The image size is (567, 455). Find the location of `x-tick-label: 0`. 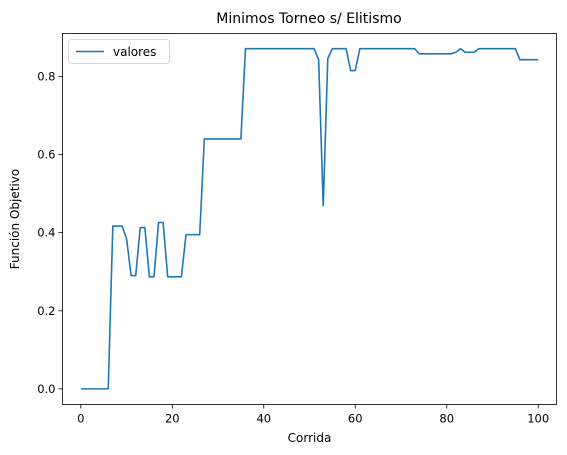

x-tick-label: 0 is located at coordinates (80, 419).